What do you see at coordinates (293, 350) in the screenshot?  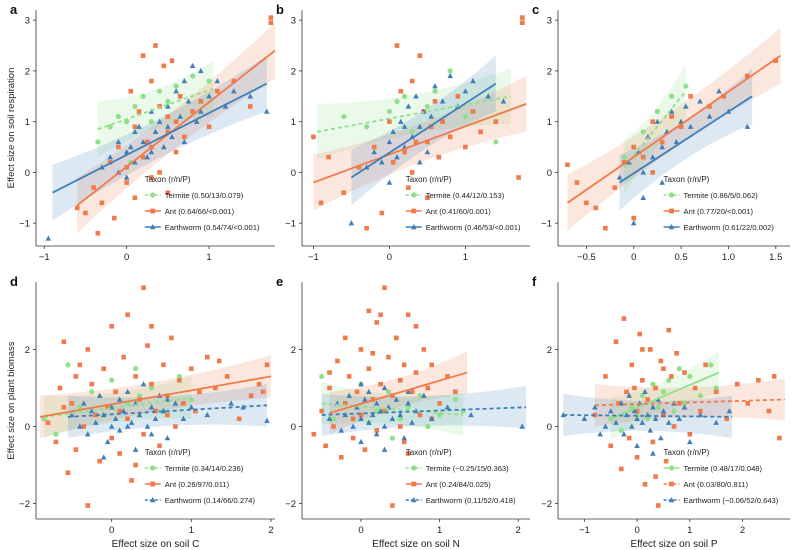 I see `y-tick-label: 2` at bounding box center [293, 350].